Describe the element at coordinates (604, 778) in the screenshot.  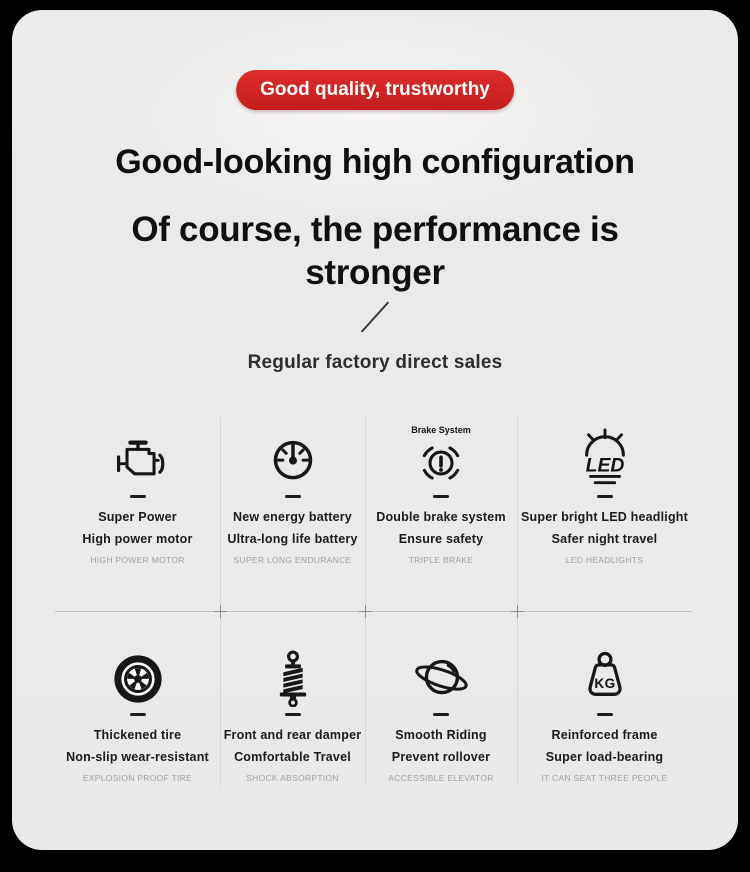
I see `feature-caption: IT CAN SEAT THREE PEOPLE` at that location.